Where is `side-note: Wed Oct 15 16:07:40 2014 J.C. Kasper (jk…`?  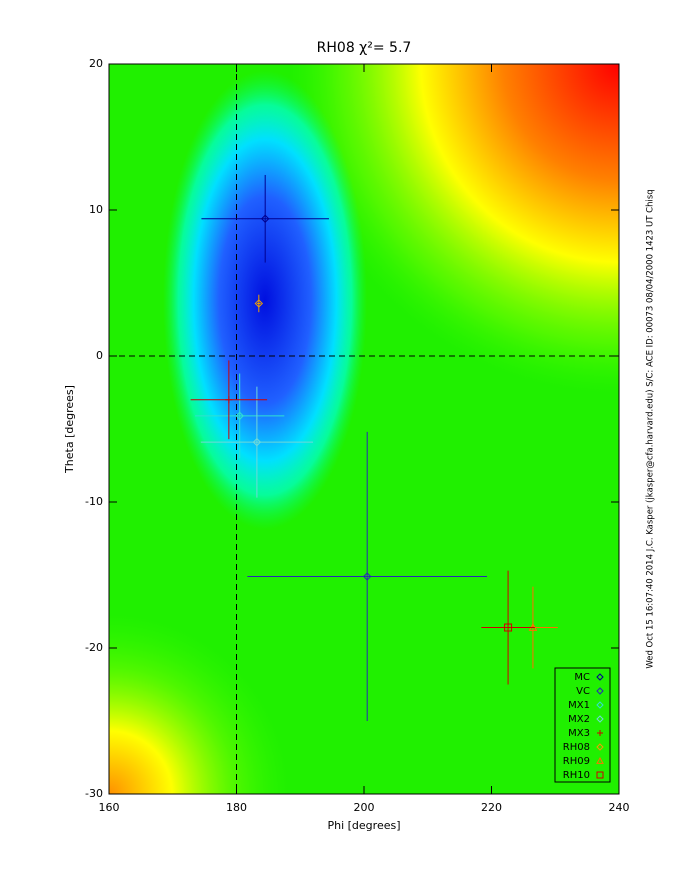
side-note: Wed Oct 15 16:07:40 2014 J.C. Kasper (jk… is located at coordinates (651, 428).